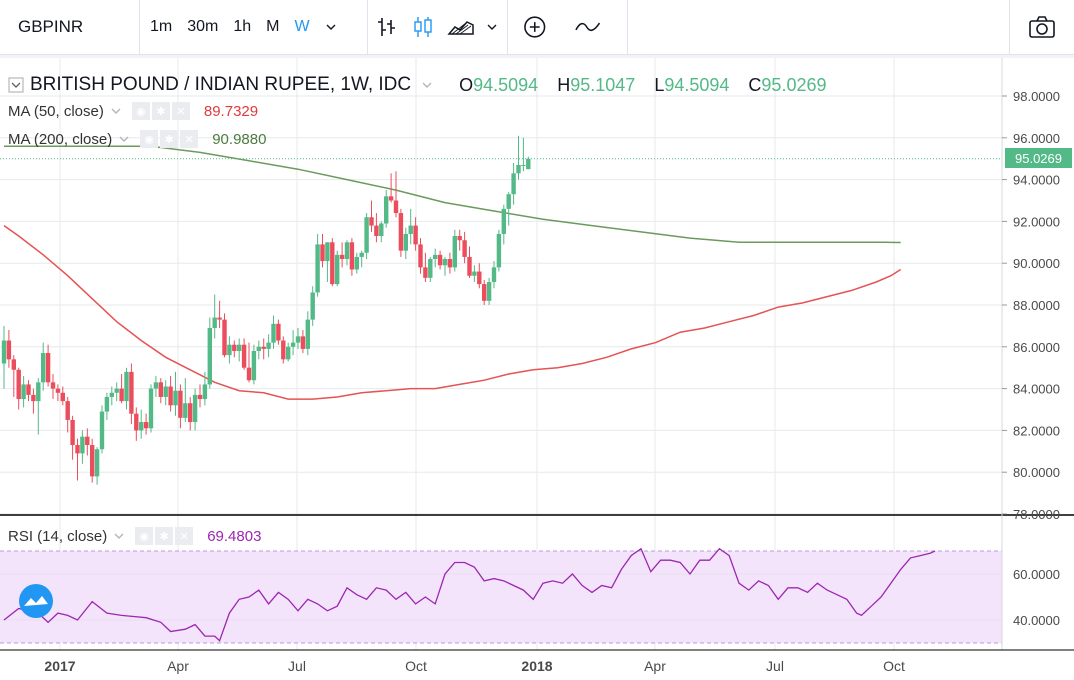 This screenshot has height=680, width=1074. Describe the element at coordinates (1036, 389) in the screenshot. I see `price-tick-label: 84.0000` at that location.